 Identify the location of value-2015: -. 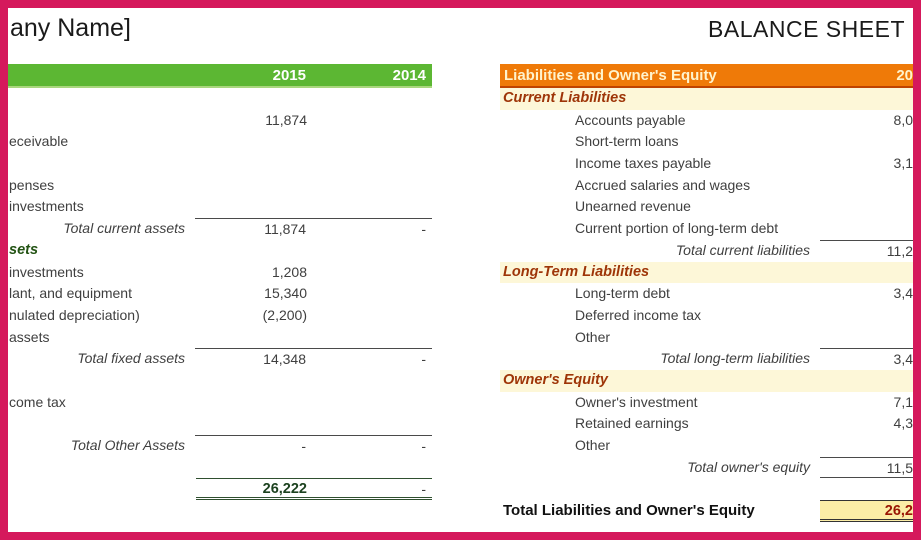
(252, 446).